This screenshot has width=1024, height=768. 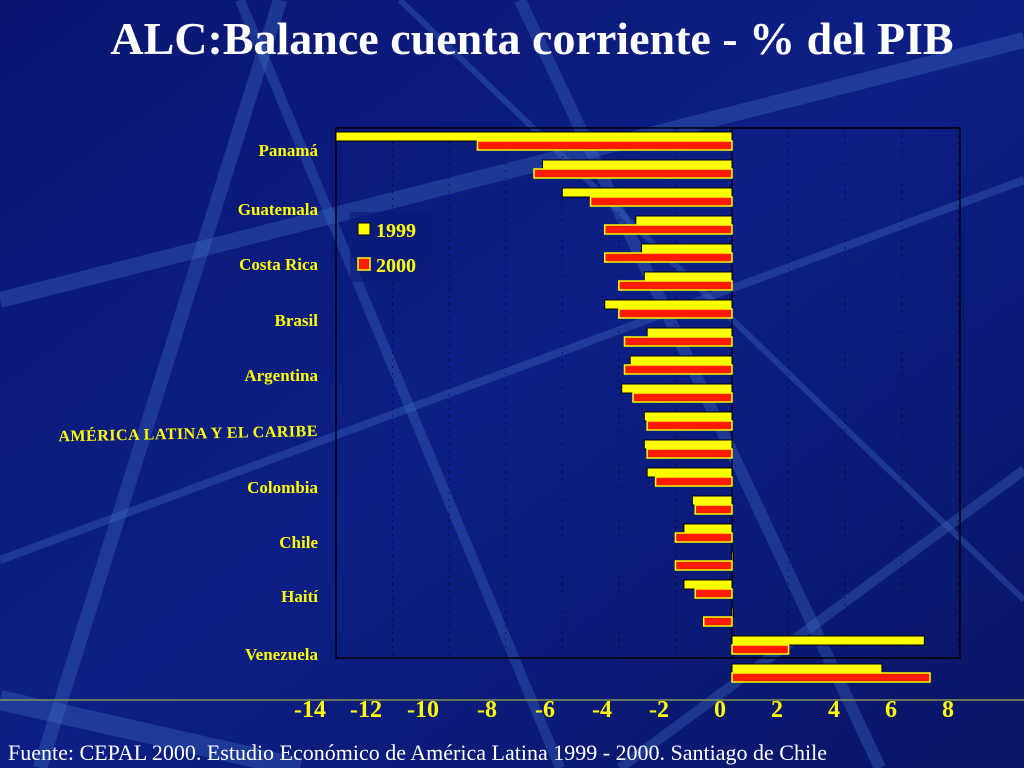 What do you see at coordinates (602, 710) in the screenshot?
I see `x-tick-label: -4` at bounding box center [602, 710].